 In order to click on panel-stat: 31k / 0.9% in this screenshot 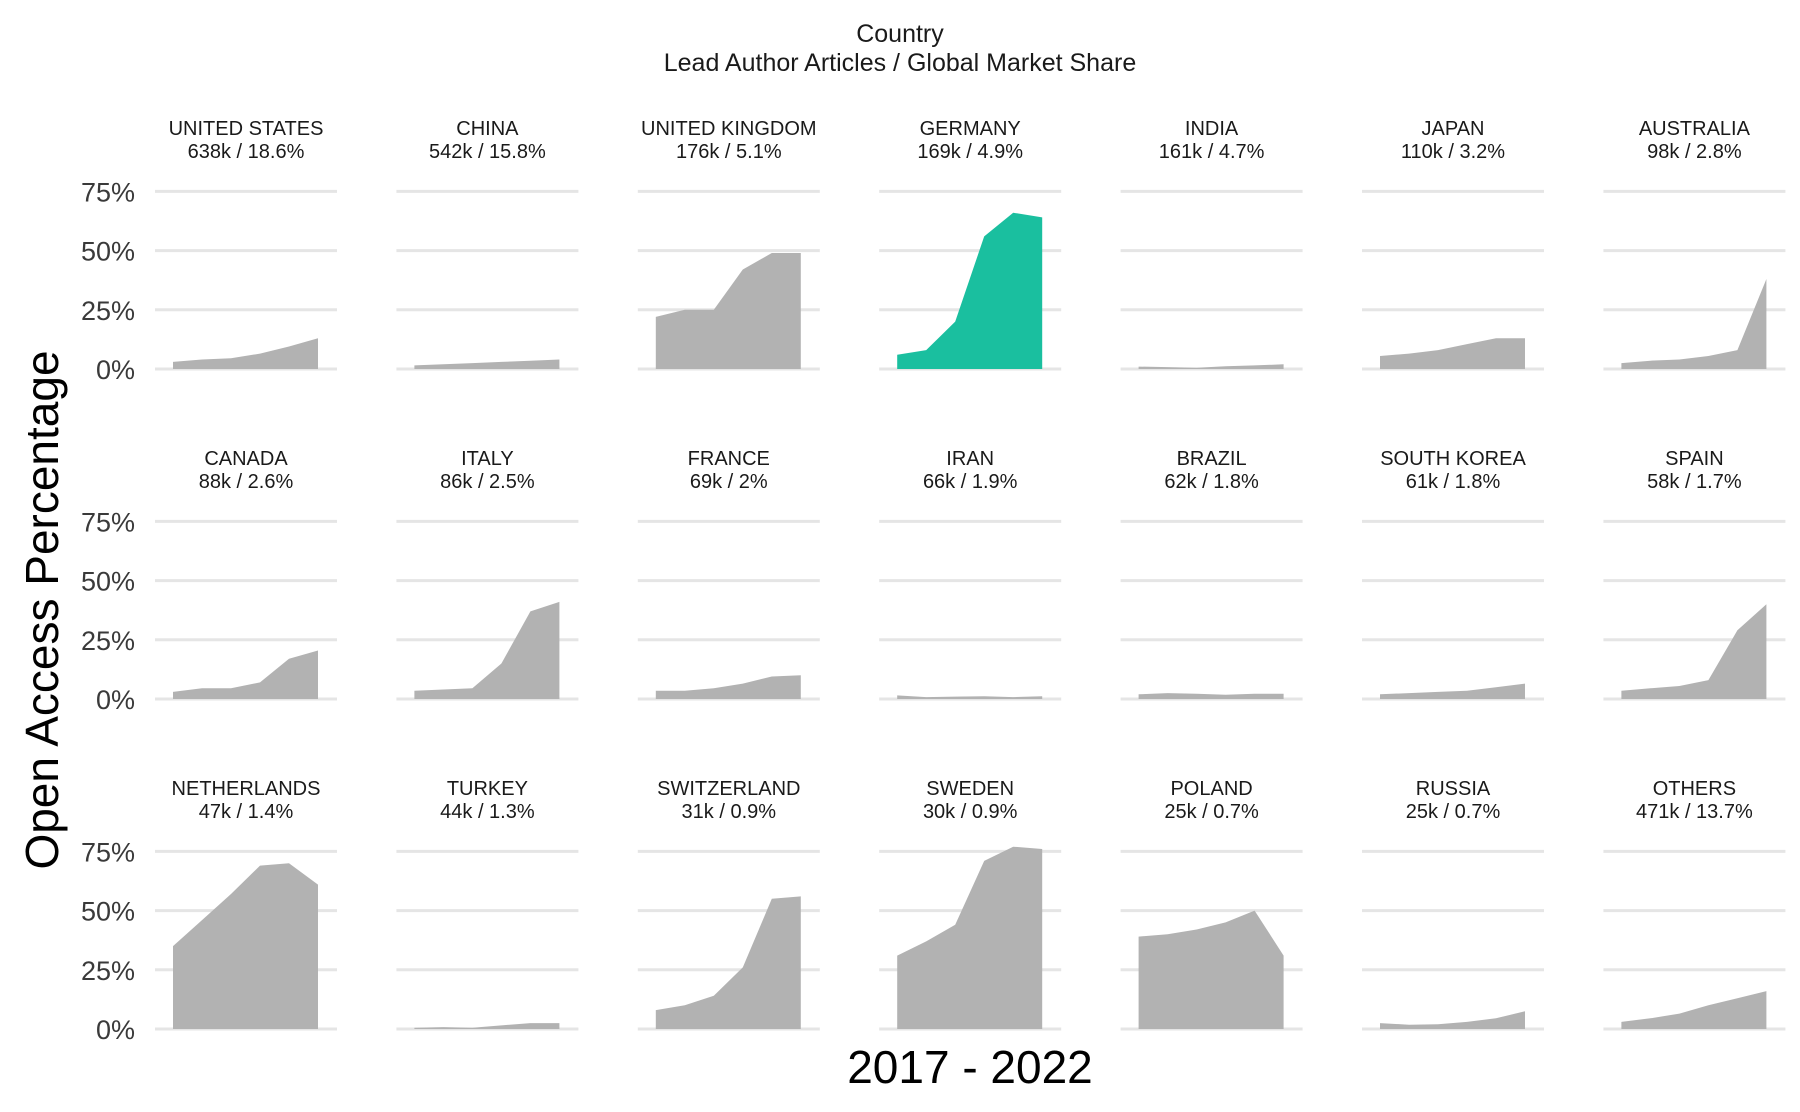, I will do `click(729, 812)`.